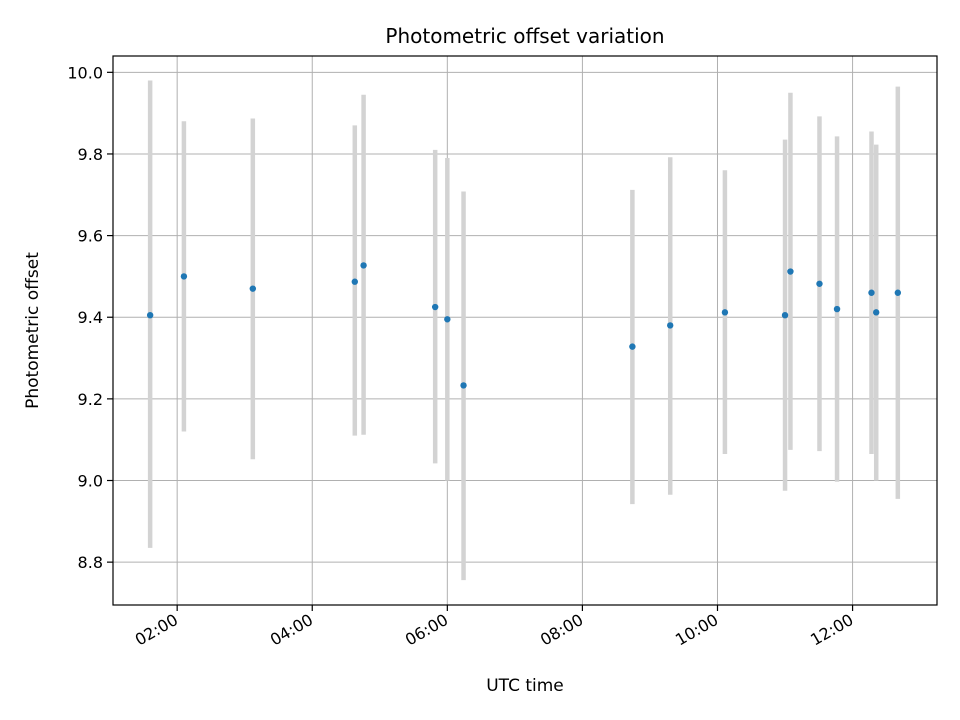 This screenshot has height=720, width=960. I want to click on y-tick-label: 9.8, so click(90, 154).